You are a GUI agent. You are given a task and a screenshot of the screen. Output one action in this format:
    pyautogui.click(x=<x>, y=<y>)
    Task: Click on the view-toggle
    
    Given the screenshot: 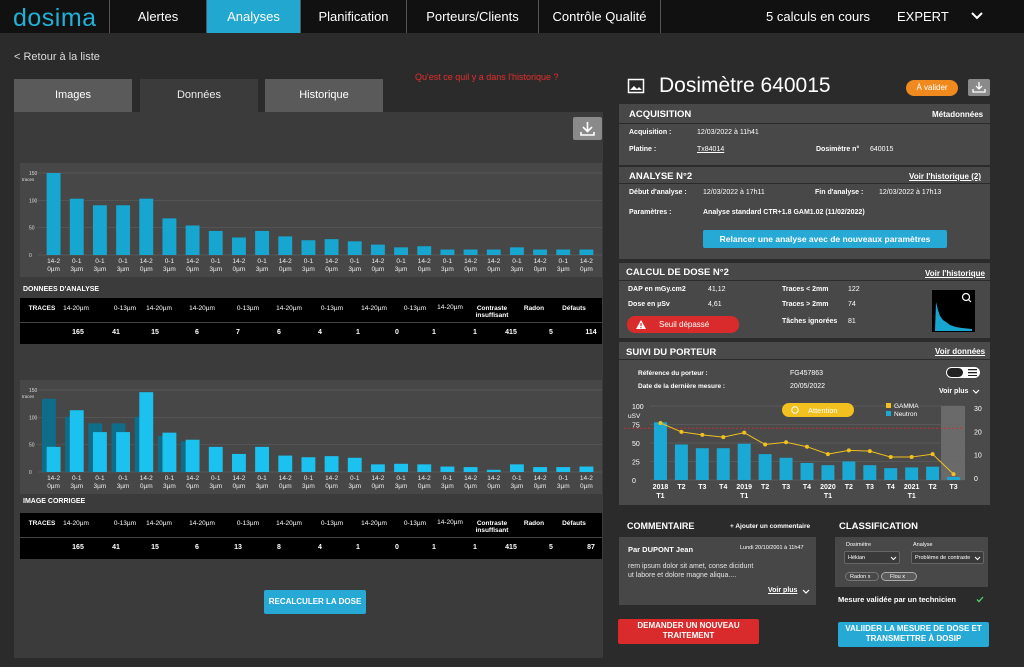 What is the action you would take?
    pyautogui.click(x=963, y=372)
    